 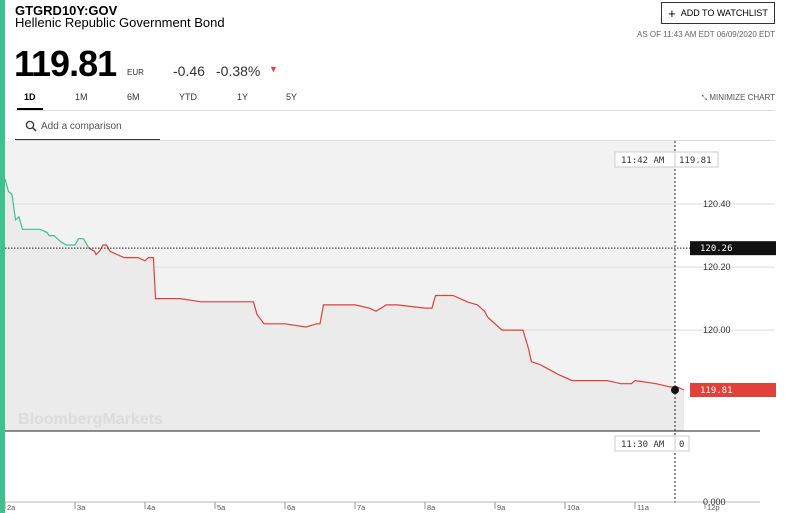 I want to click on left-accent-bar, so click(x=2, y=256).